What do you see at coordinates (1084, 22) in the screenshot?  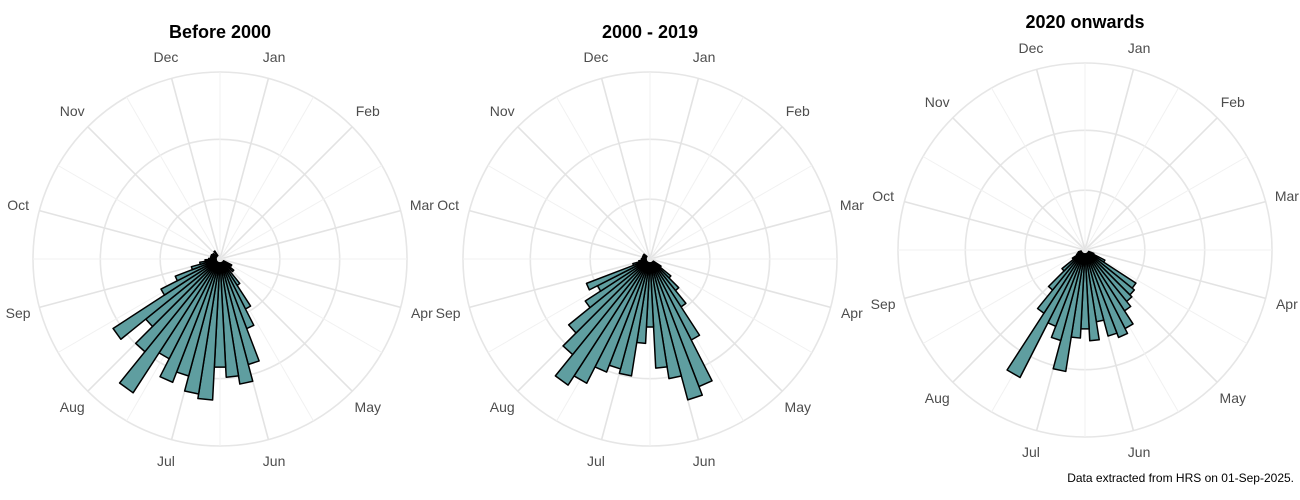 I see `chart-title: 2020 onwards` at bounding box center [1084, 22].